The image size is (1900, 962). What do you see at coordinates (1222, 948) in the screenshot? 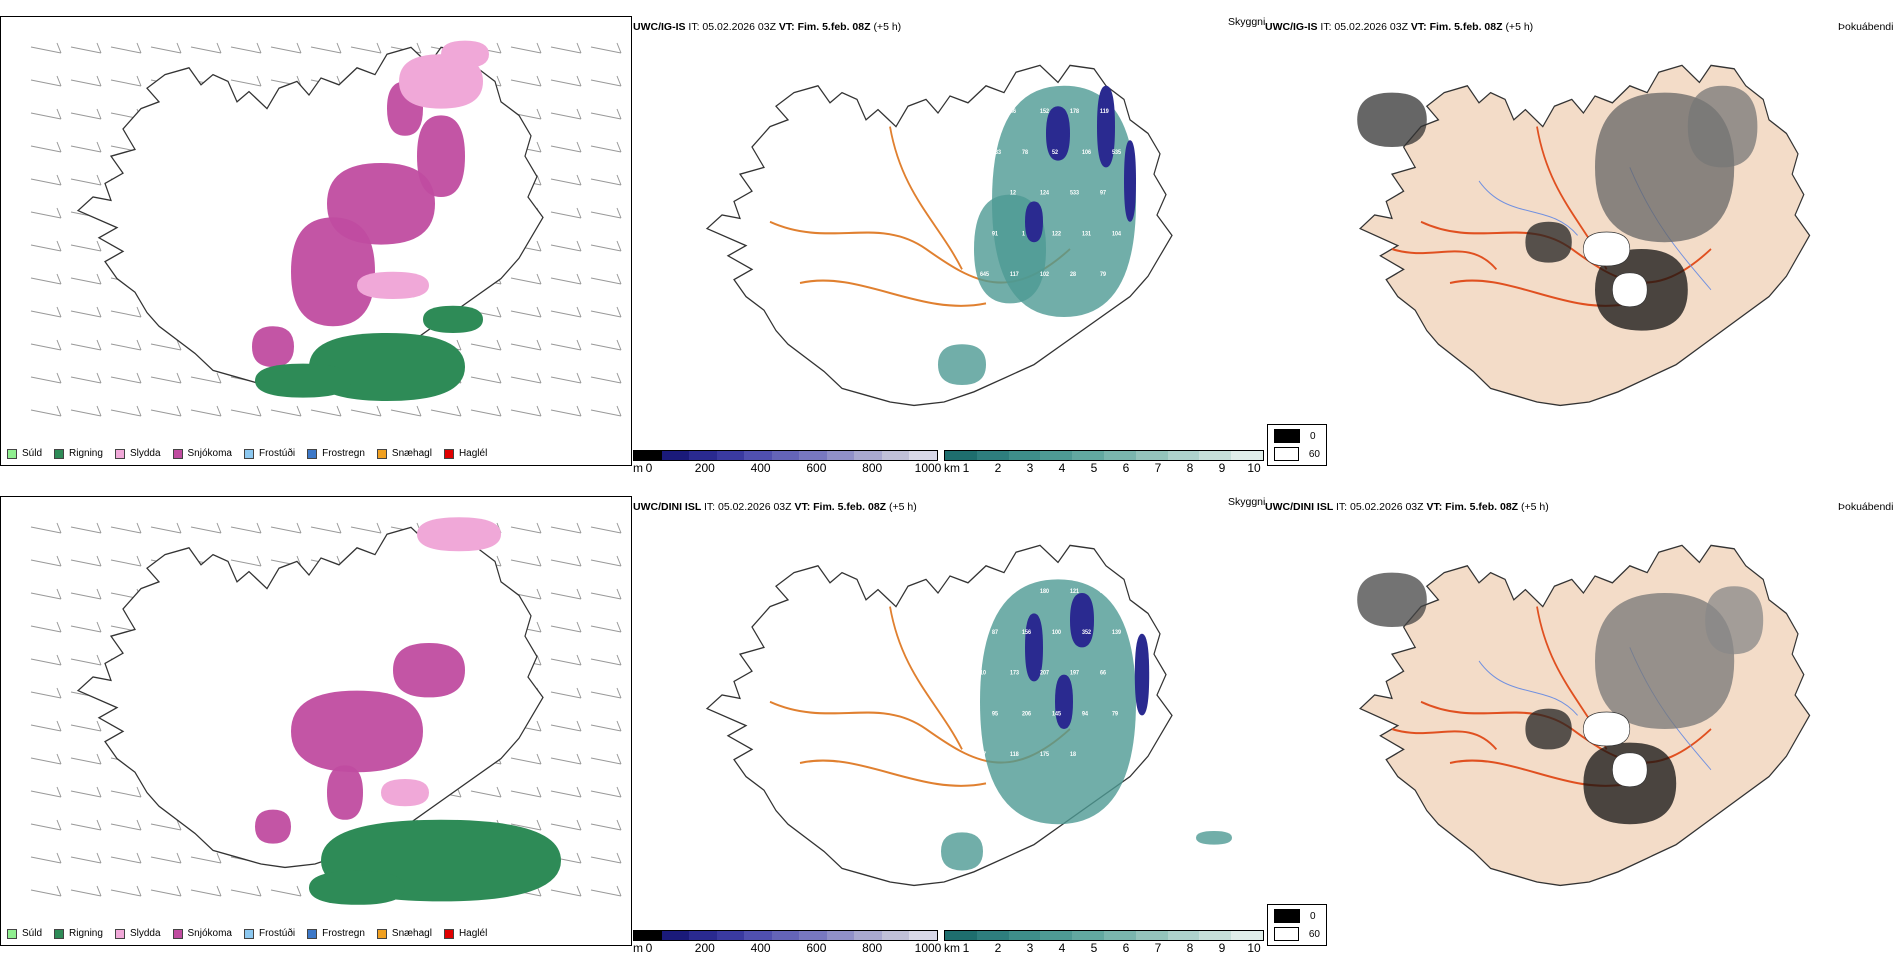
I see `colorbar-tick: 9` at bounding box center [1222, 948].